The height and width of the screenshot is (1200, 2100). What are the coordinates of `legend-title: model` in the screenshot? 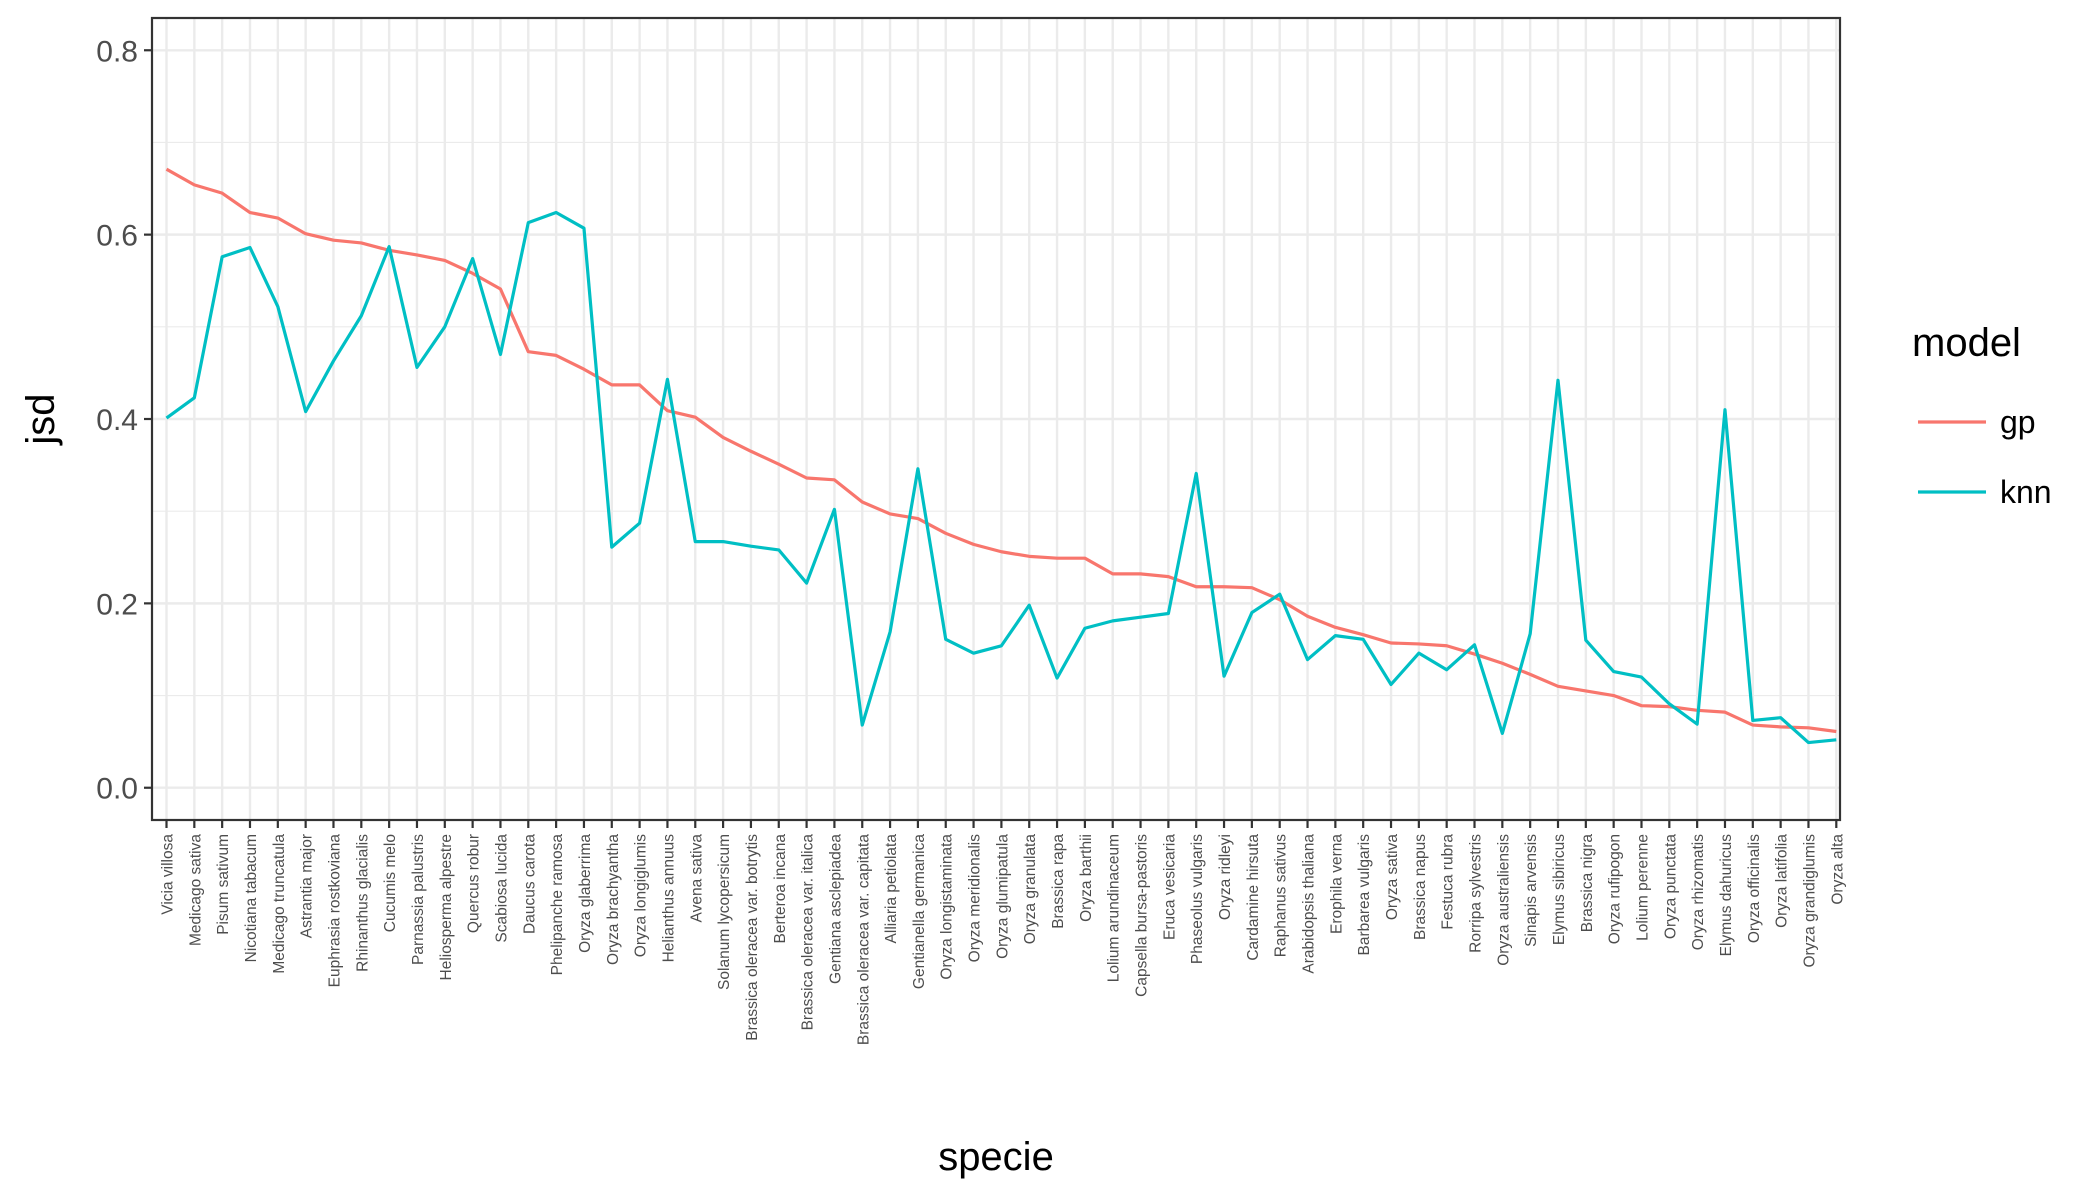 It's located at (1966, 343).